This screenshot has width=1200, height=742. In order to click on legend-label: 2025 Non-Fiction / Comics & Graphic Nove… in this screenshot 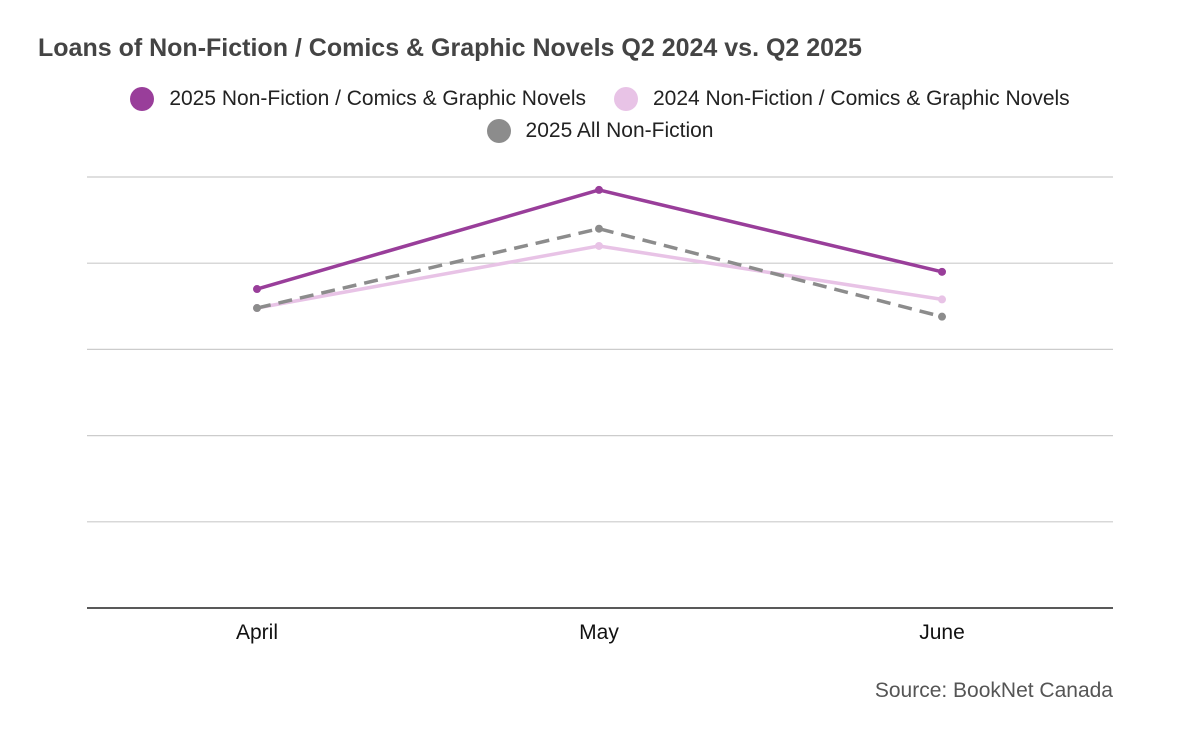, I will do `click(377, 98)`.